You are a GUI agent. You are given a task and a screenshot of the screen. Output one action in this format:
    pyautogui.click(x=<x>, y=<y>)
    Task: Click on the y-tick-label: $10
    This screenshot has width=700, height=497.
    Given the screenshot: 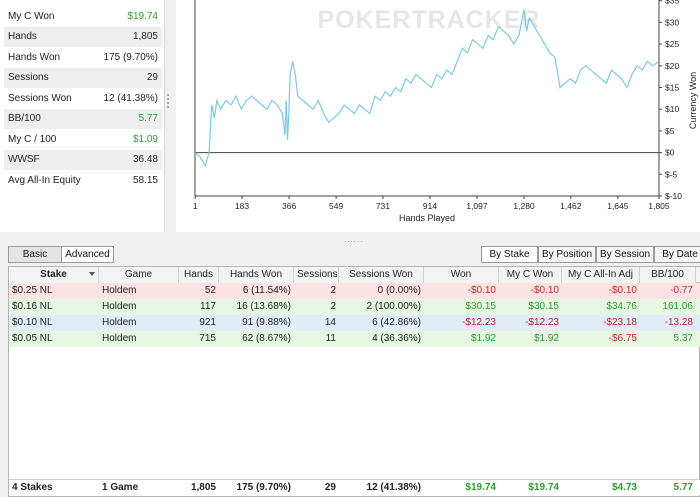 What is the action you would take?
    pyautogui.click(x=672, y=109)
    